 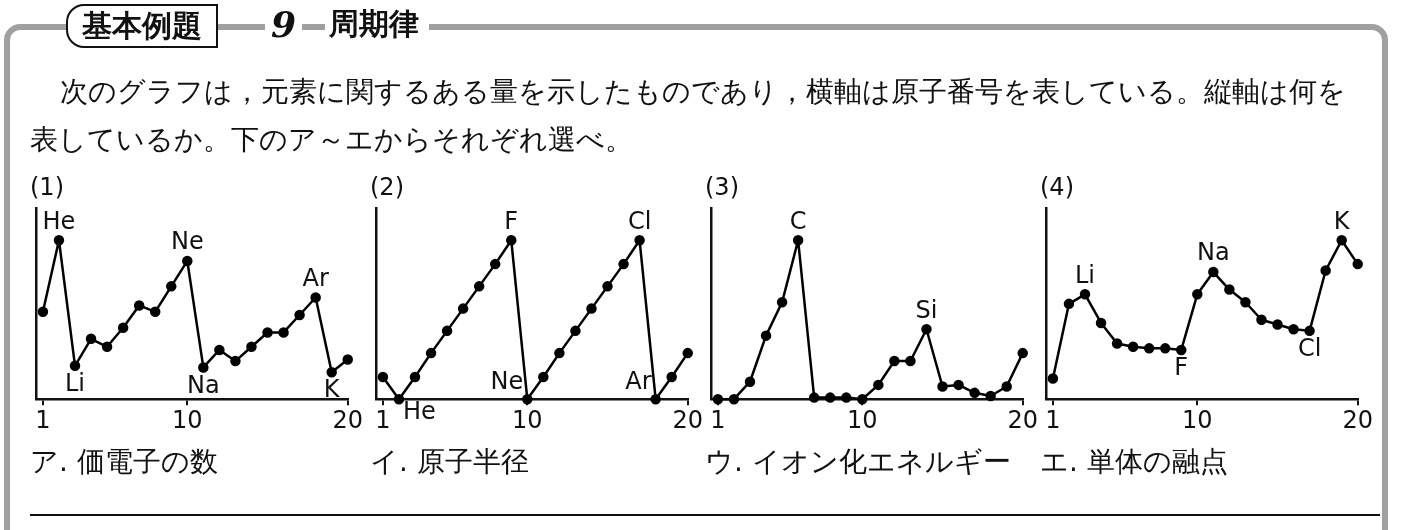 What do you see at coordinates (377, 24) in the screenshot?
I see `text: 周期律` at bounding box center [377, 24].